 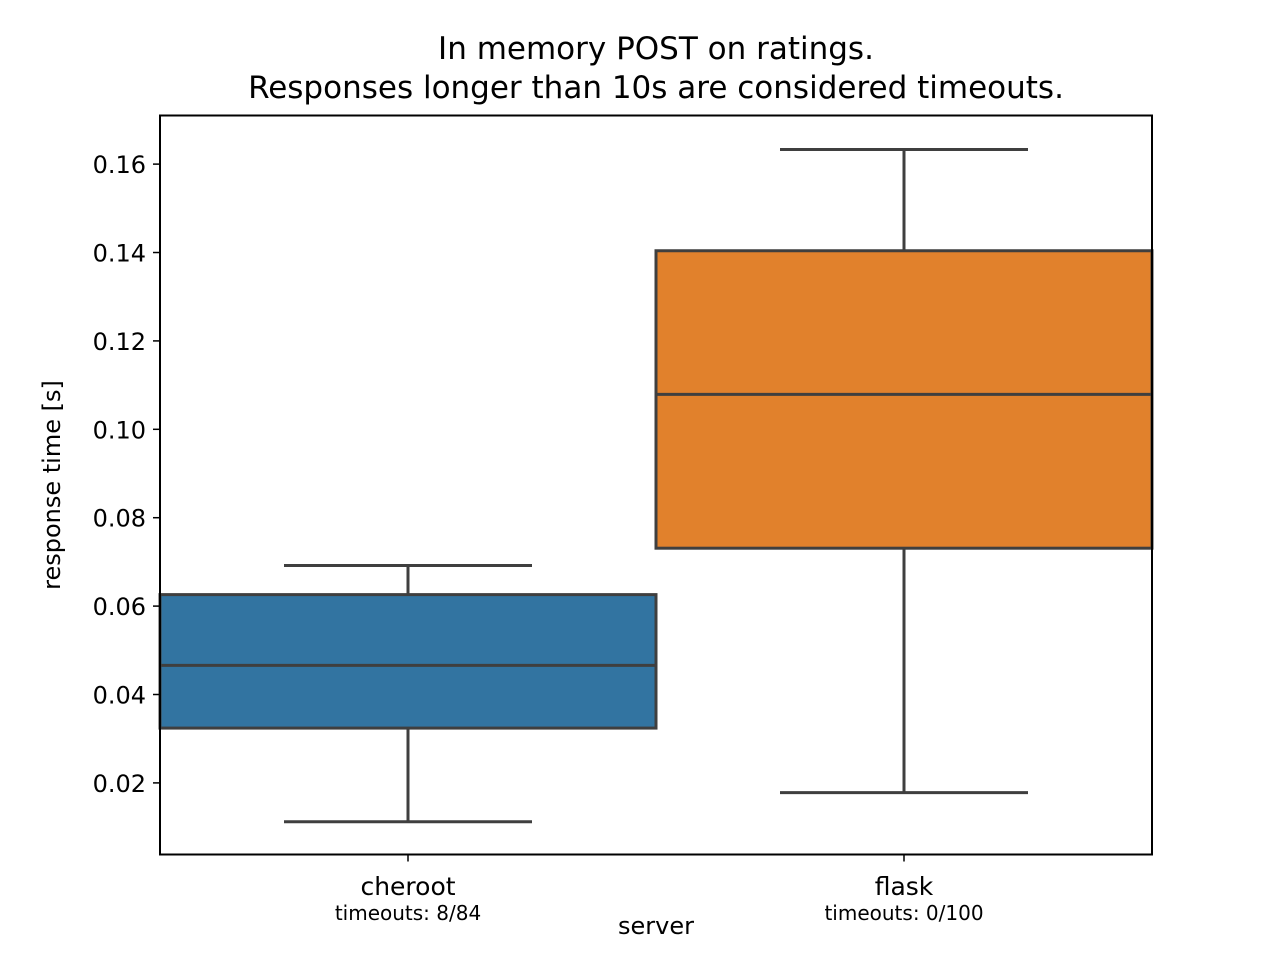 What do you see at coordinates (119, 607) in the screenshot?
I see `y-tick-label: 0.06` at bounding box center [119, 607].